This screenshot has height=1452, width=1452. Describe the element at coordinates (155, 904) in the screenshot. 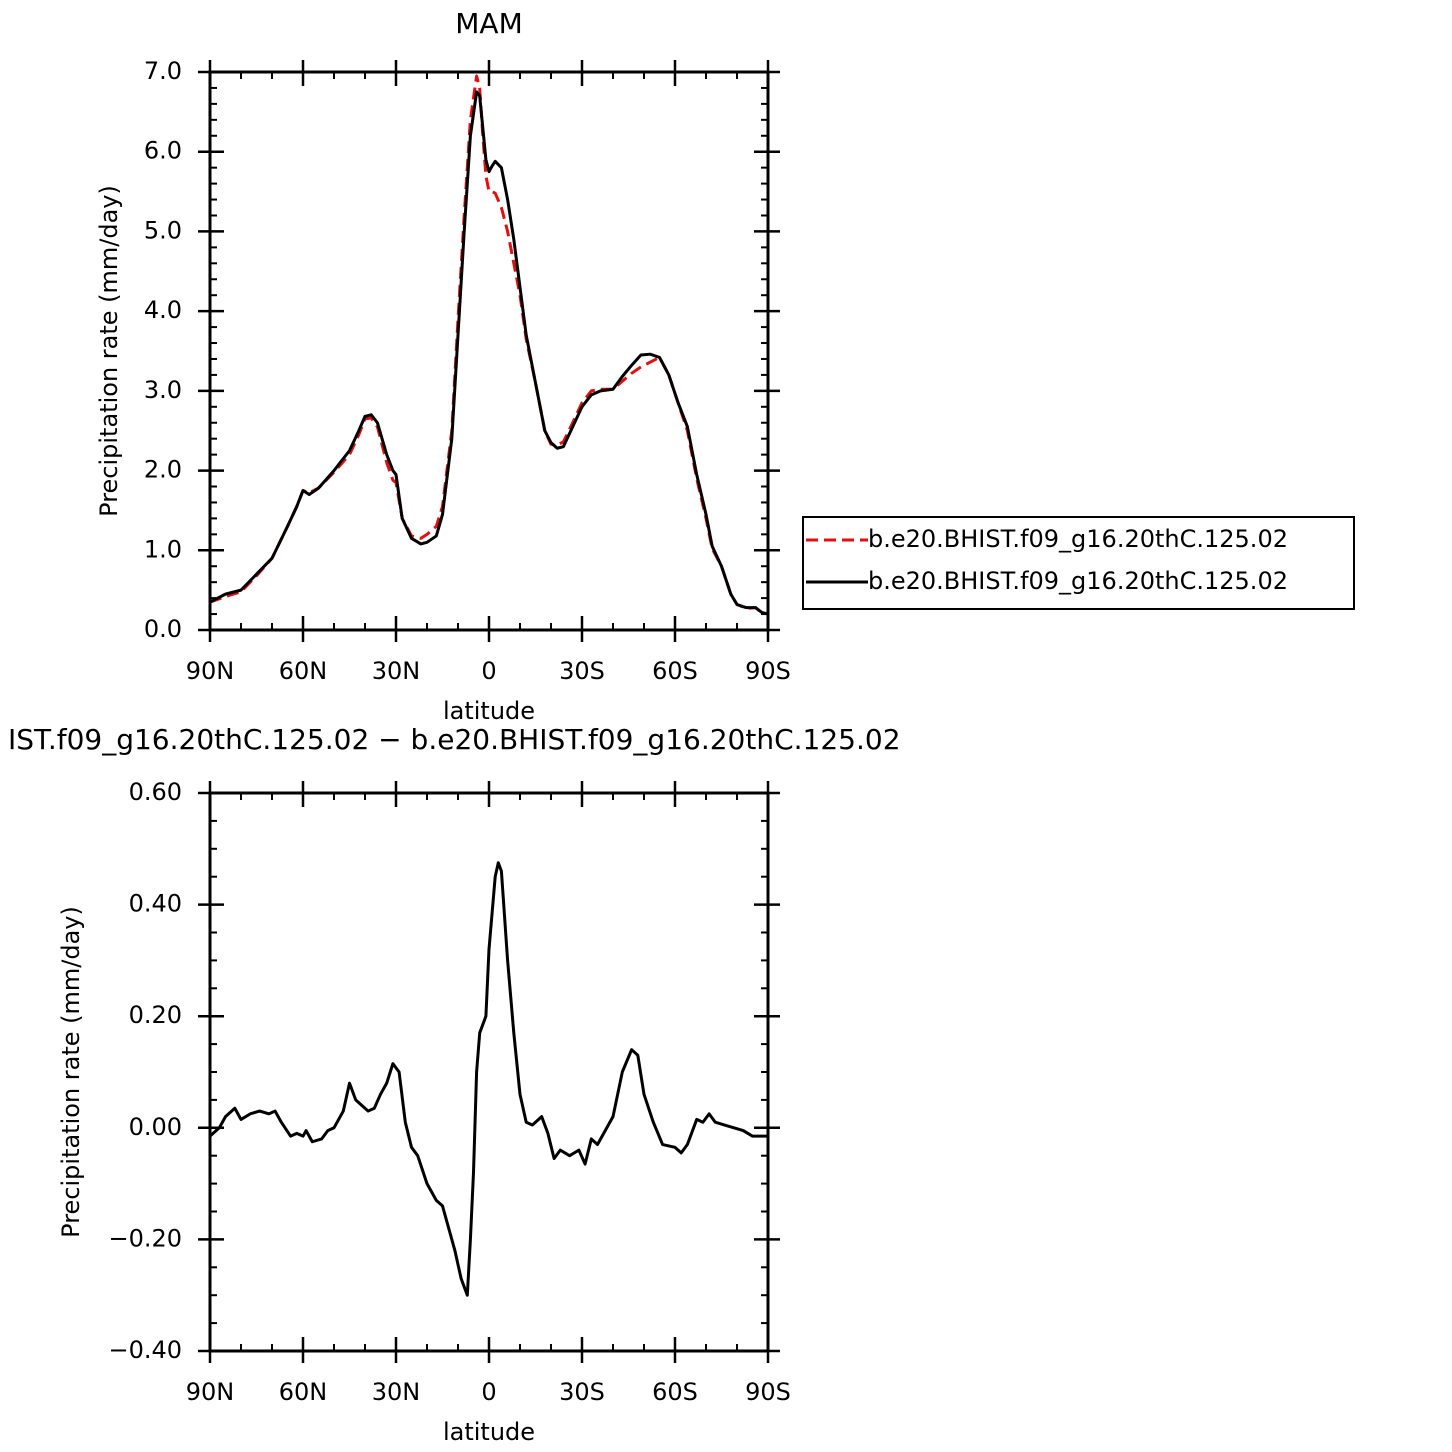

I see `y-tick-label: 0.40` at that location.